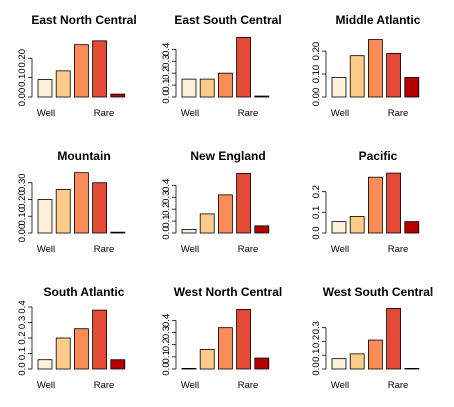 Image resolution: width=454 pixels, height=407 pixels. What do you see at coordinates (227, 156) in the screenshot?
I see `panel-title: New England` at bounding box center [227, 156].